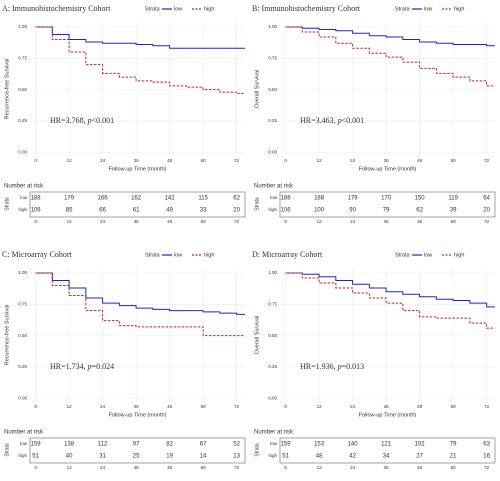 This screenshot has width=500, height=481. I want to click on risk-count: 170, so click(386, 199).